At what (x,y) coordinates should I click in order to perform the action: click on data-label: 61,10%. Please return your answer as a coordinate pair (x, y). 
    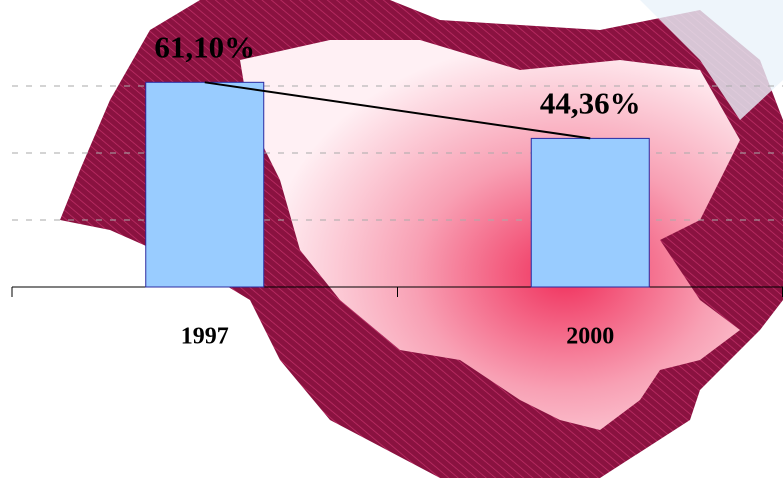
    Looking at the image, I should click on (204, 46).